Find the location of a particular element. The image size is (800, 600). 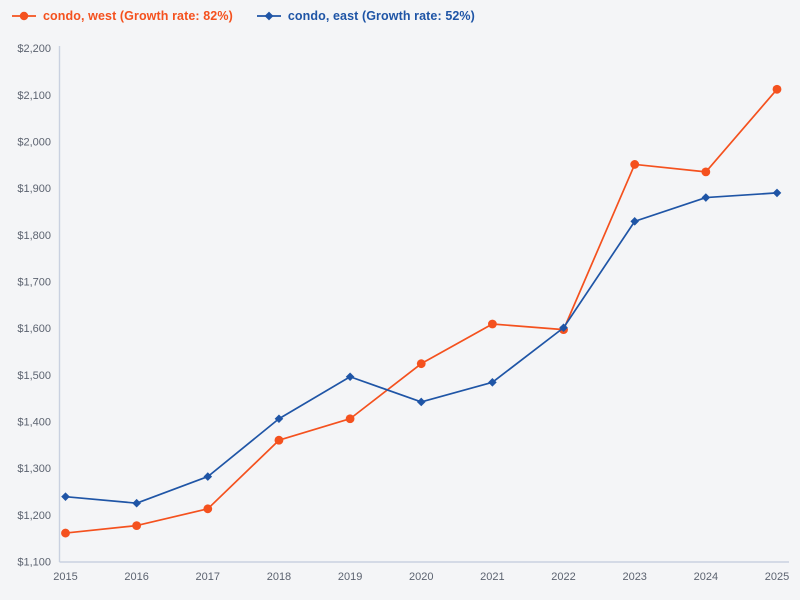

x-tick-label: 2023 is located at coordinates (634, 577).